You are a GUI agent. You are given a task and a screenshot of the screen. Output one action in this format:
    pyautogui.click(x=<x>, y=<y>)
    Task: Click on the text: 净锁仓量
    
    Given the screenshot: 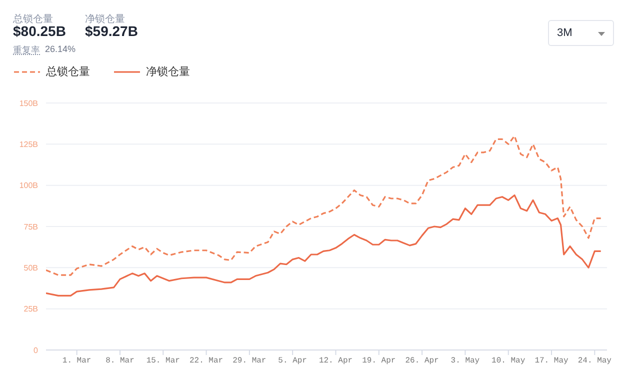 What is the action you would take?
    pyautogui.click(x=105, y=19)
    